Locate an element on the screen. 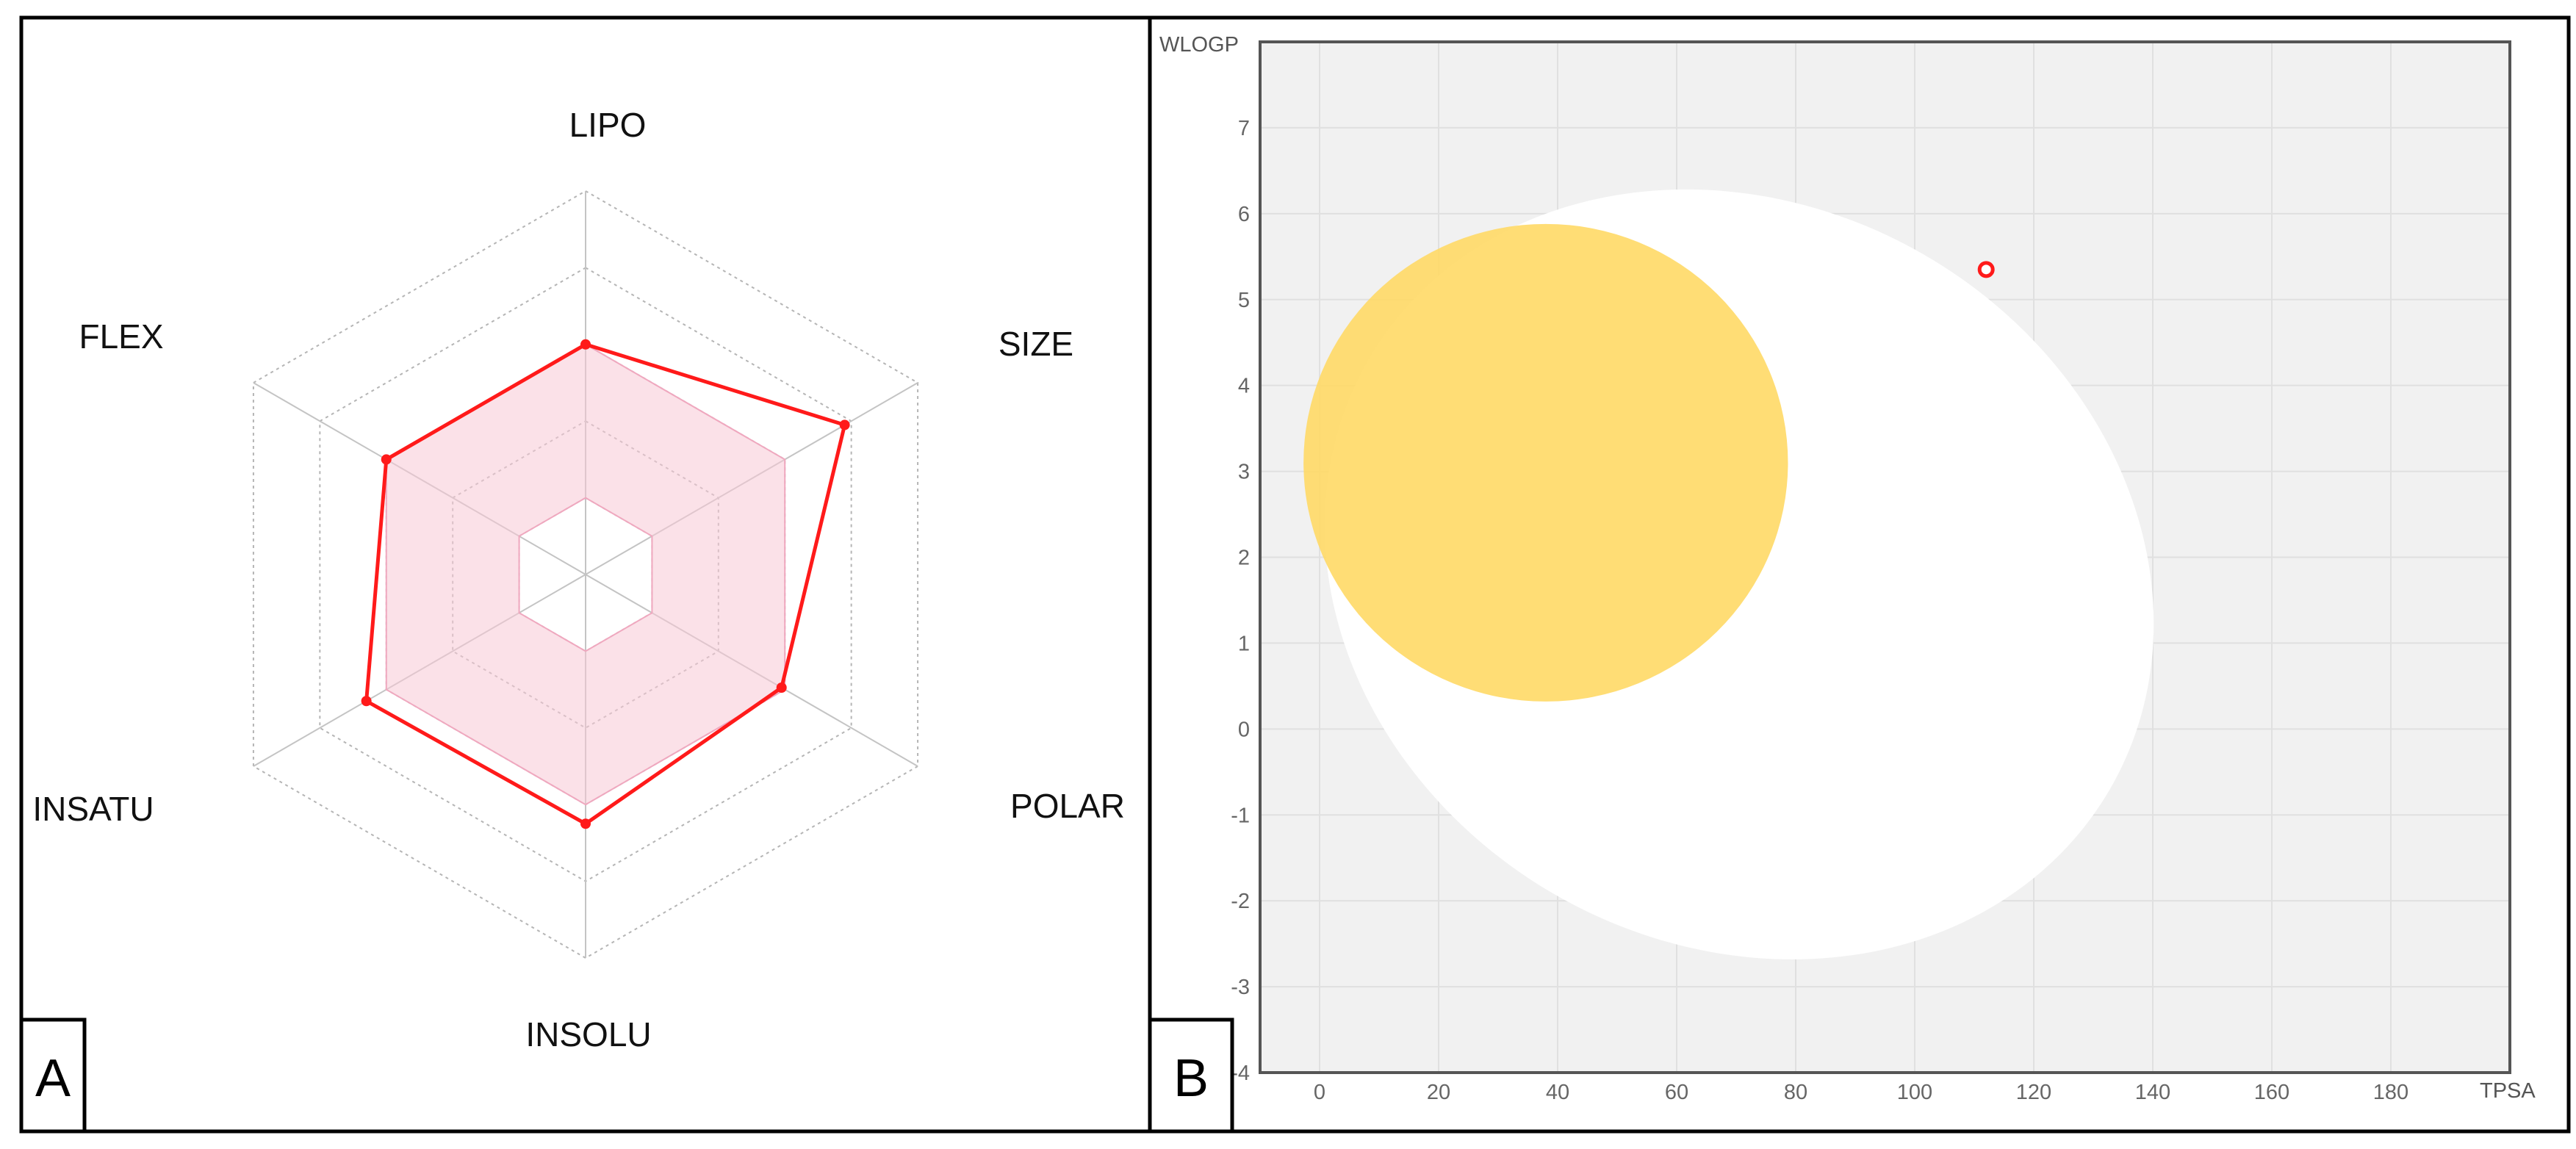 This screenshot has height=1149, width=2576. y-tick-label: 5 is located at coordinates (1244, 300).